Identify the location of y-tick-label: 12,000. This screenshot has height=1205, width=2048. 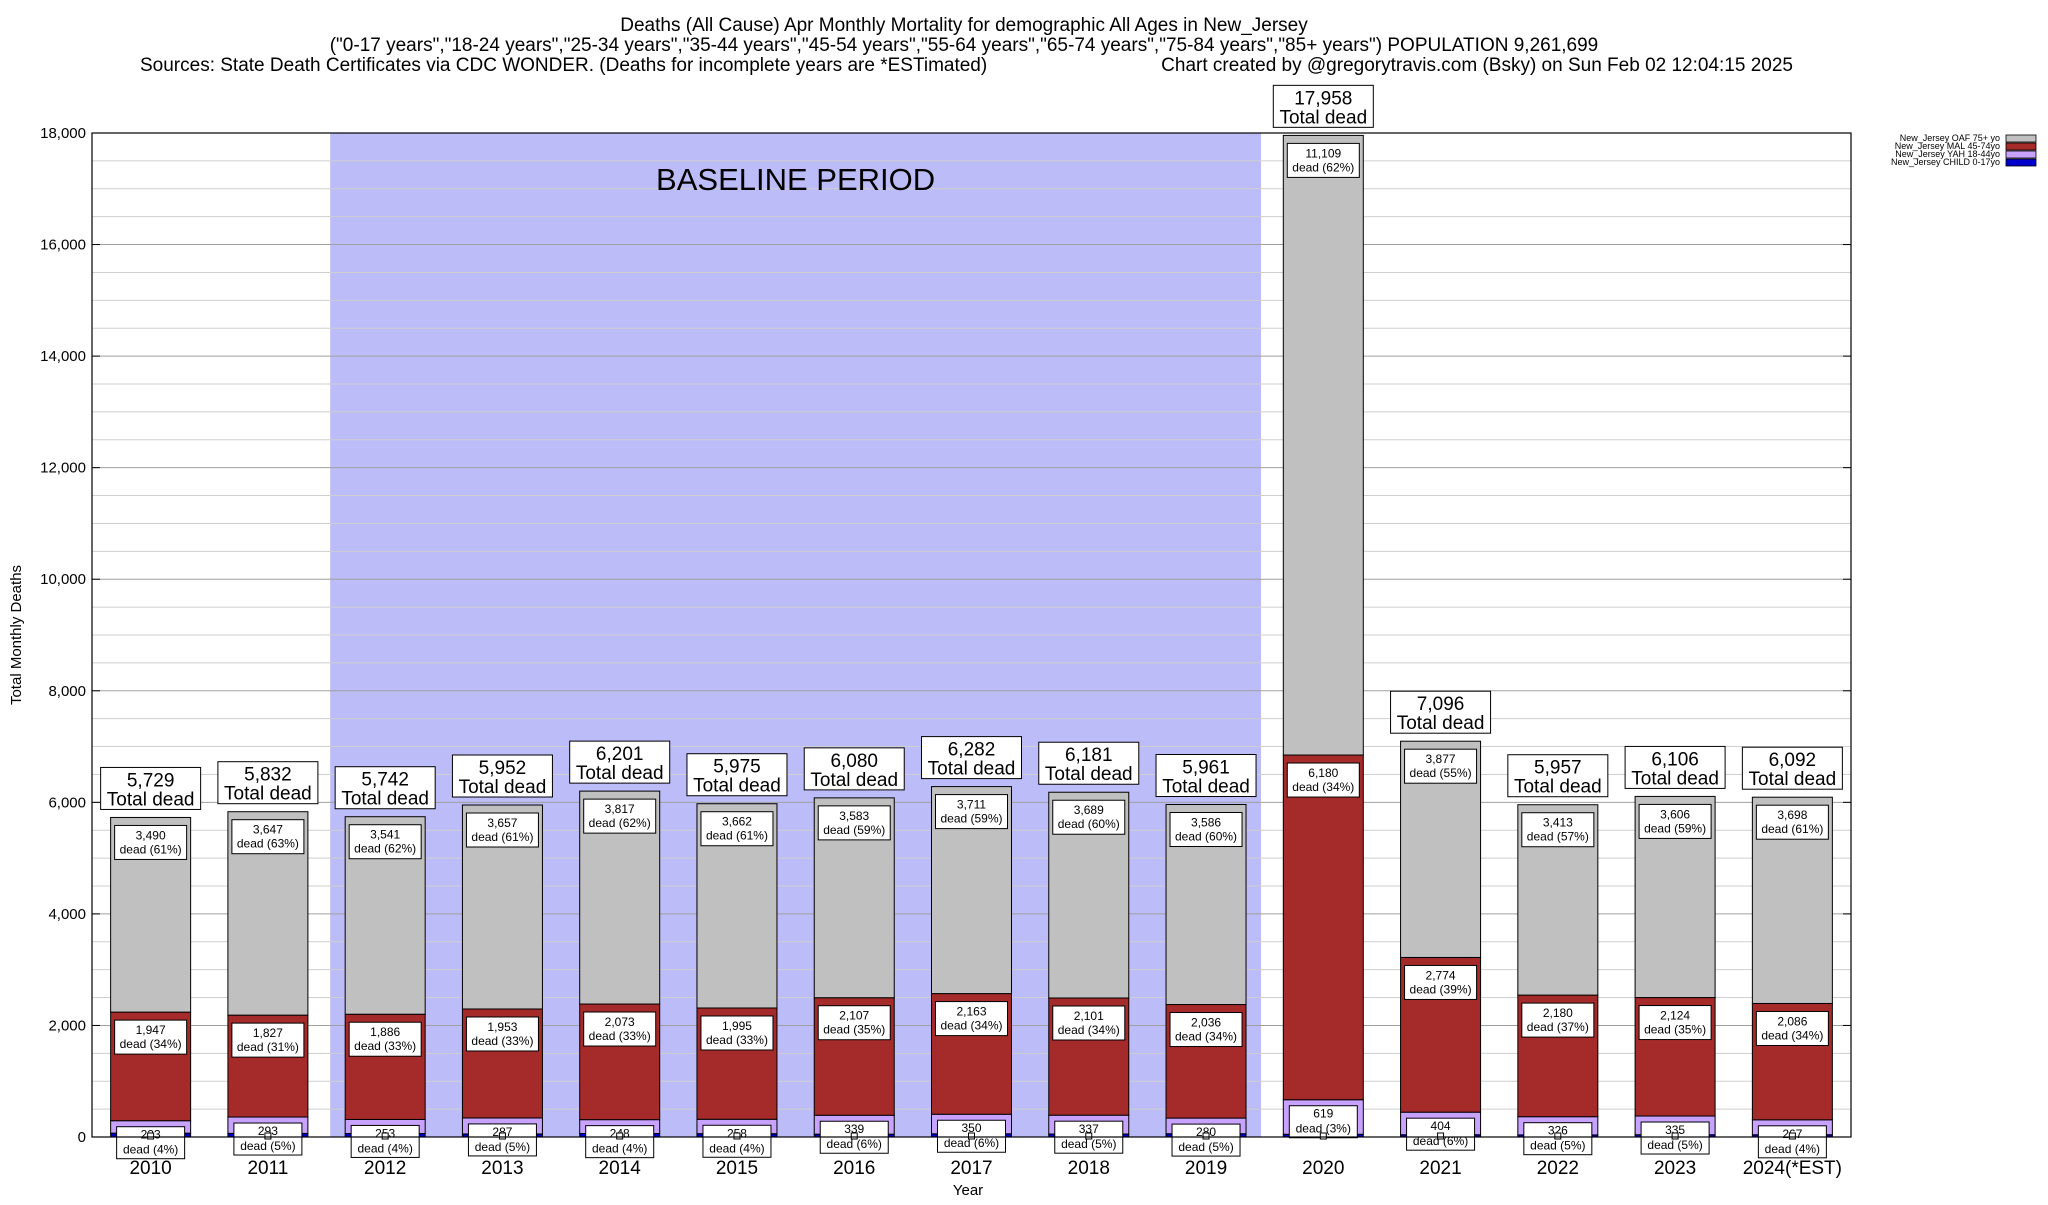
(63, 468).